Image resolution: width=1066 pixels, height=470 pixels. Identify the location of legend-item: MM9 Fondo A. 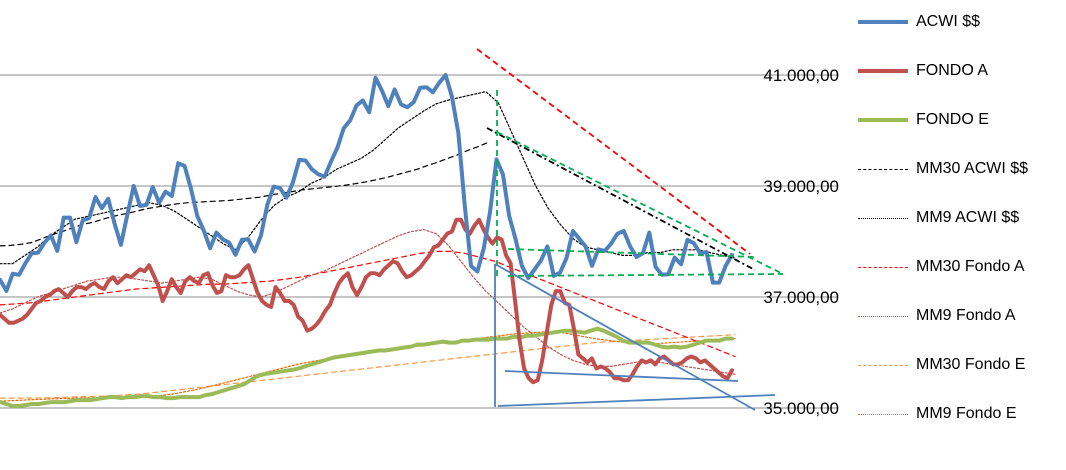
(937, 316).